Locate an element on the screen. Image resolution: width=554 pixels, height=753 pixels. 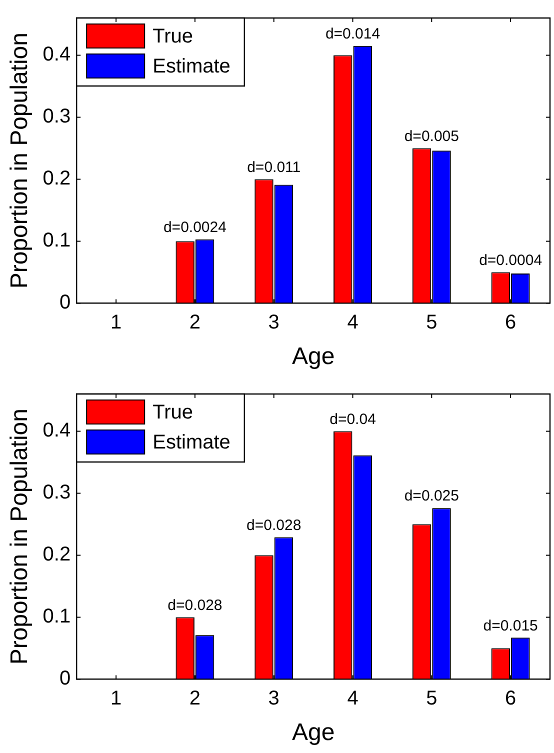
annotation: d=0.014 is located at coordinates (352, 34).